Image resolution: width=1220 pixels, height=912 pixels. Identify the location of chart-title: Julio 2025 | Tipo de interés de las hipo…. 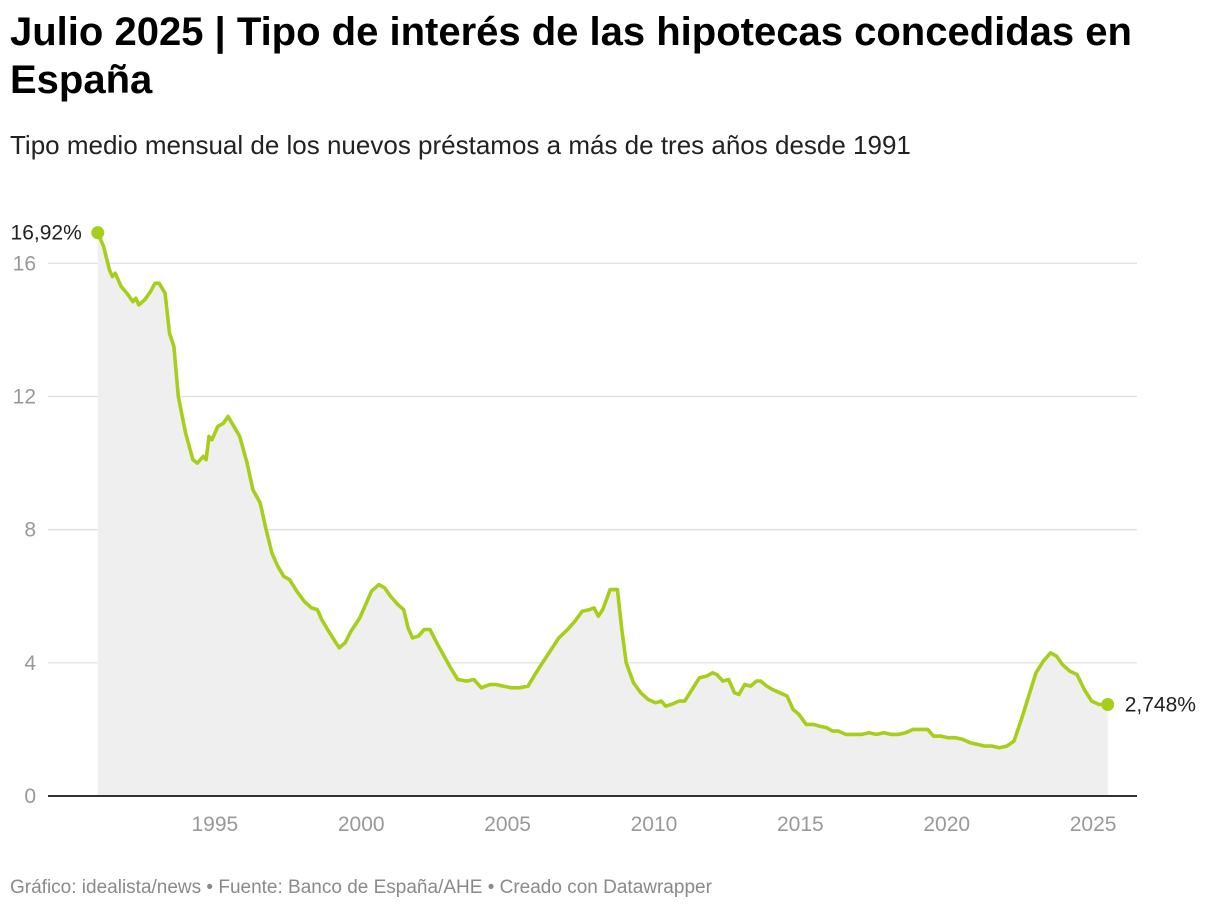
(571, 56).